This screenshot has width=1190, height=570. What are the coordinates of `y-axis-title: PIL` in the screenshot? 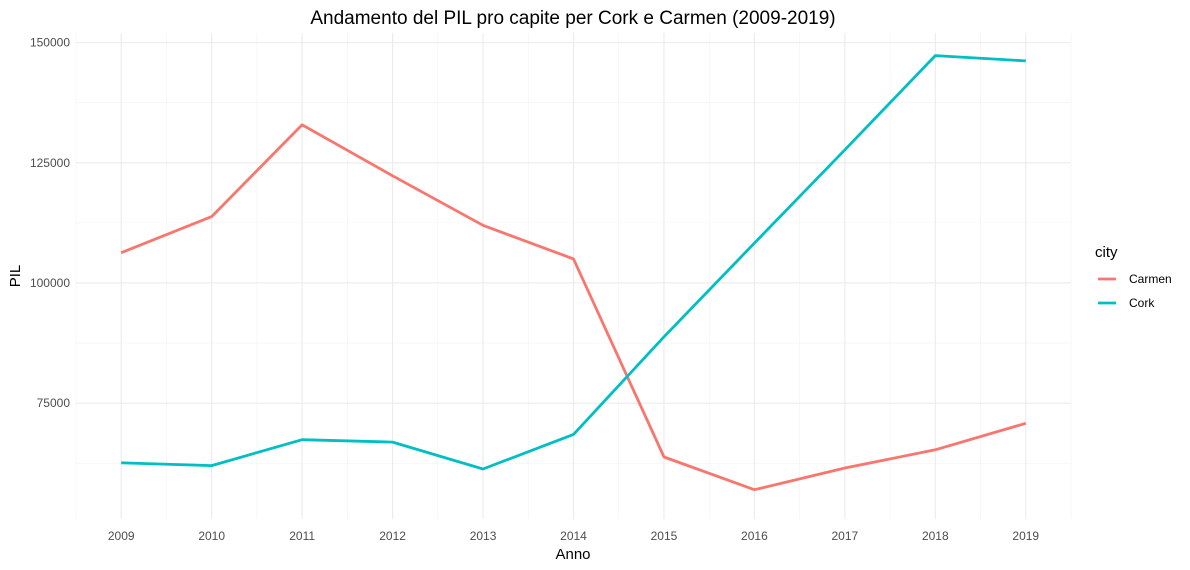 It's located at (15, 276).